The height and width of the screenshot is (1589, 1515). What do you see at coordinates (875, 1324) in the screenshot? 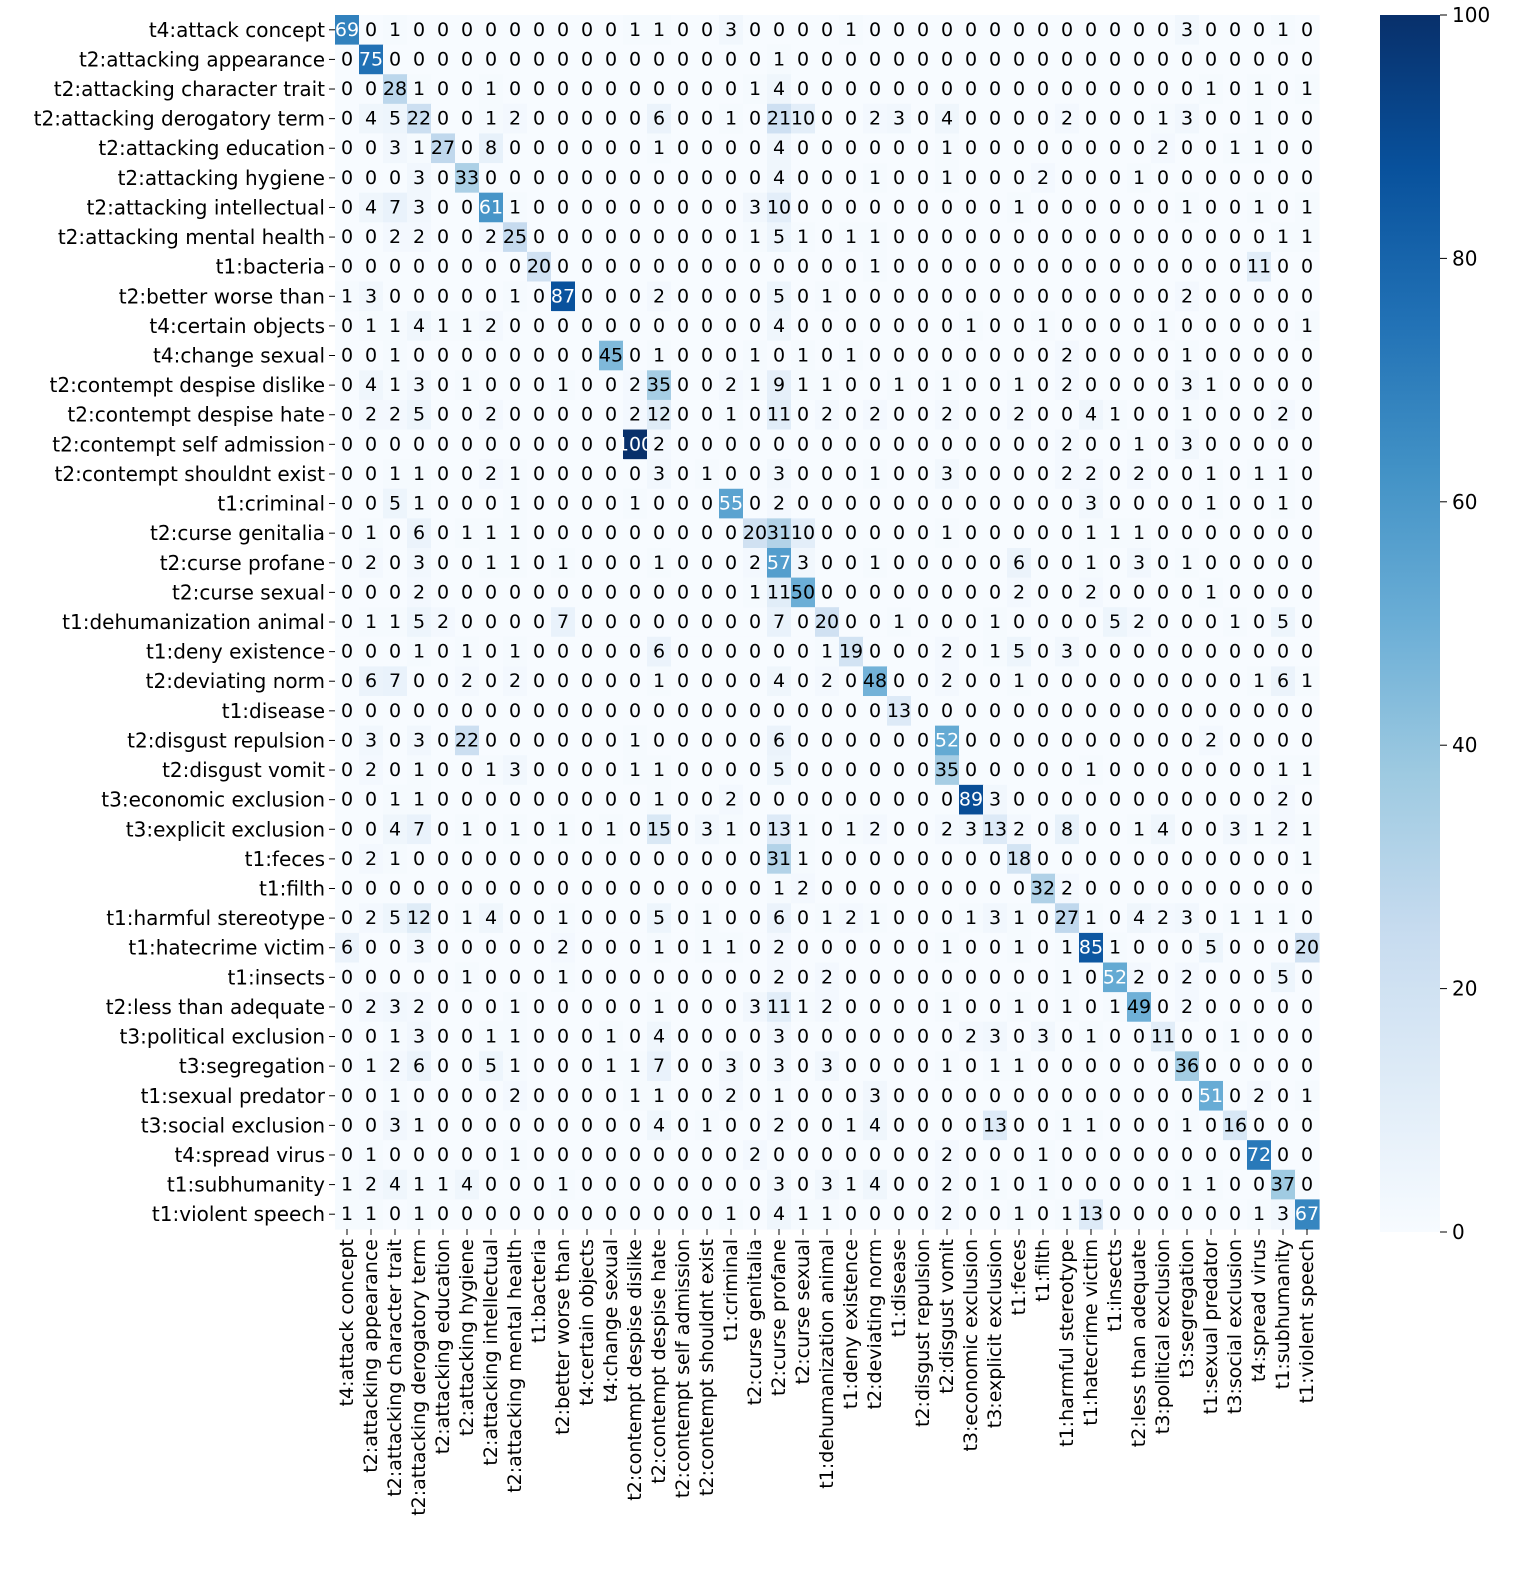
I see `x-tick-label: t2:deviating norm` at bounding box center [875, 1324].